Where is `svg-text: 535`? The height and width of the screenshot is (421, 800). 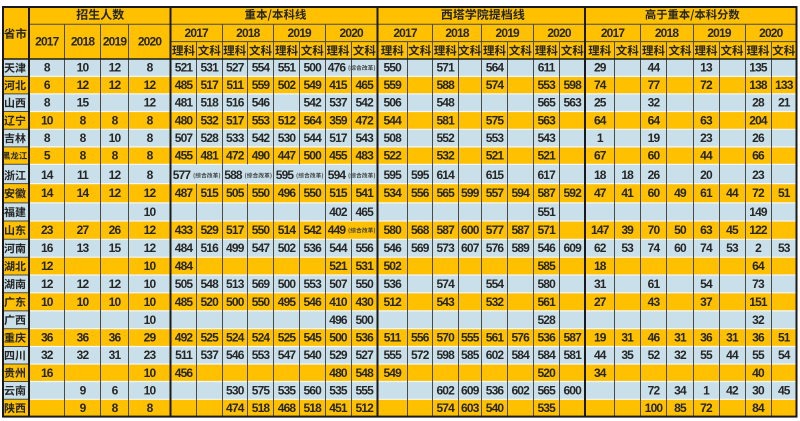 svg-text: 535 is located at coordinates (287, 390).